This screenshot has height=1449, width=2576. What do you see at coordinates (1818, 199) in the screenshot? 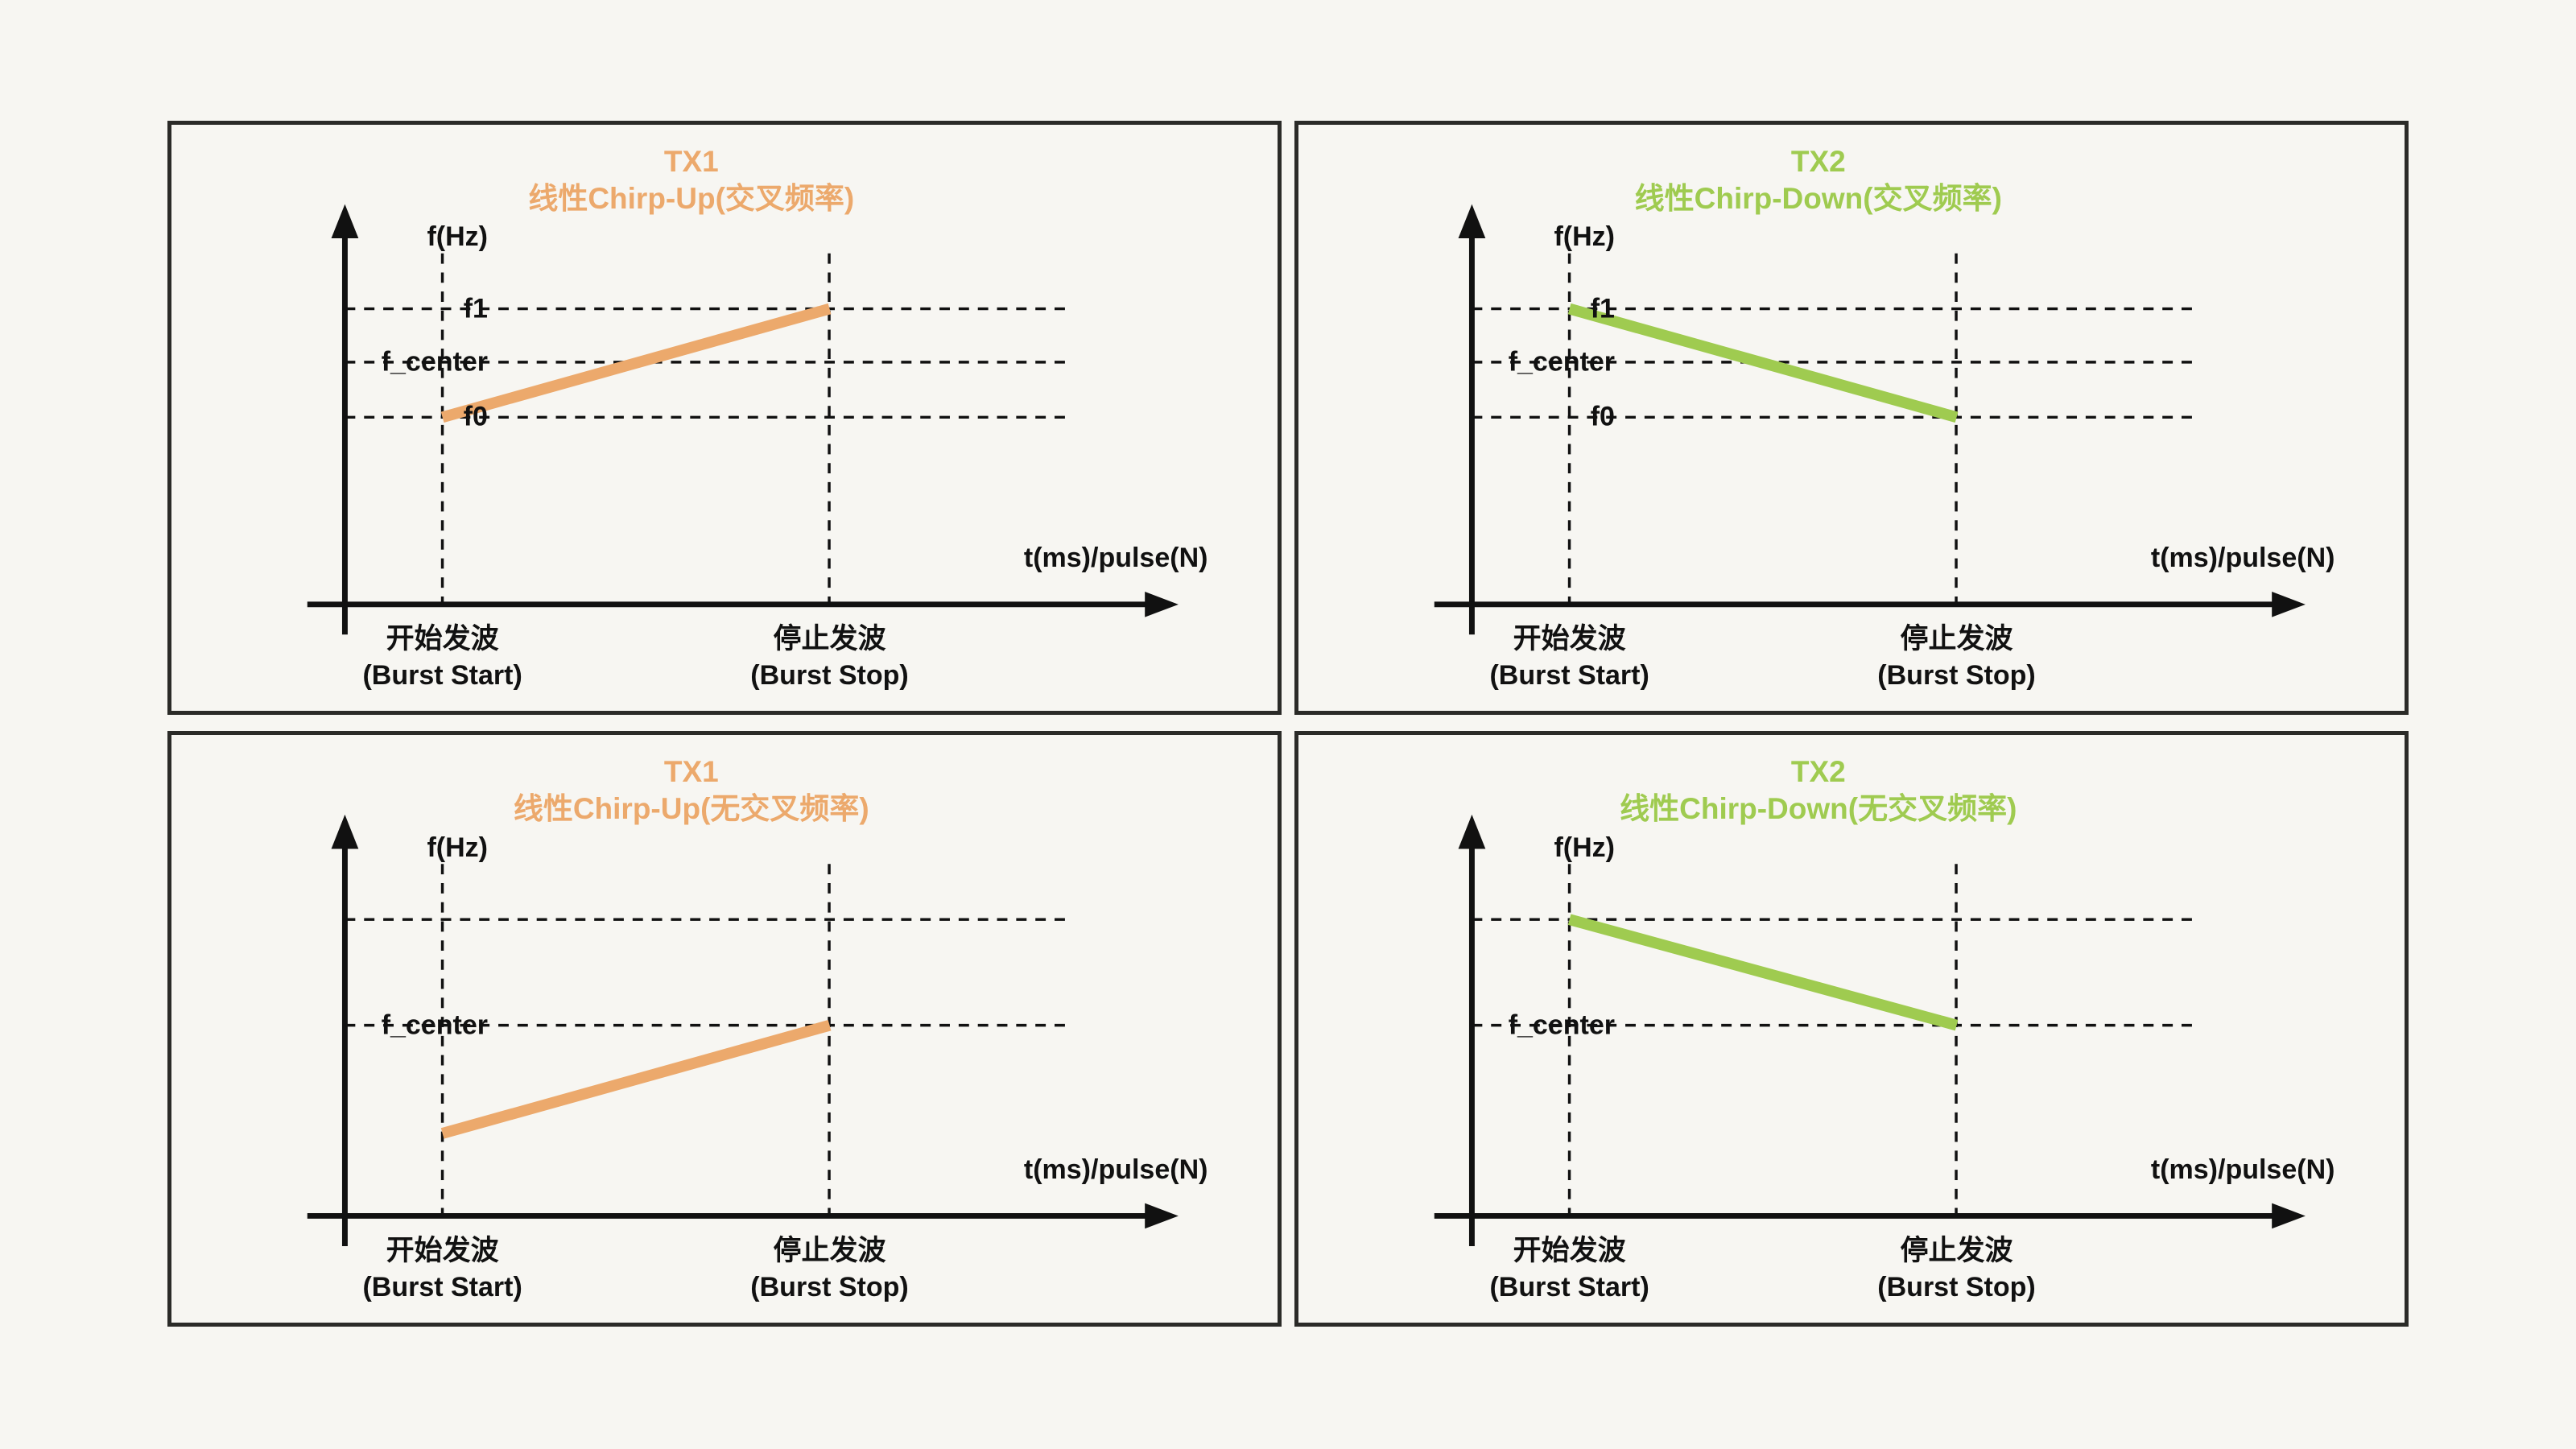
I see `panel-title-desc: 线性Chirp-Down(交叉频率)` at bounding box center [1818, 199].